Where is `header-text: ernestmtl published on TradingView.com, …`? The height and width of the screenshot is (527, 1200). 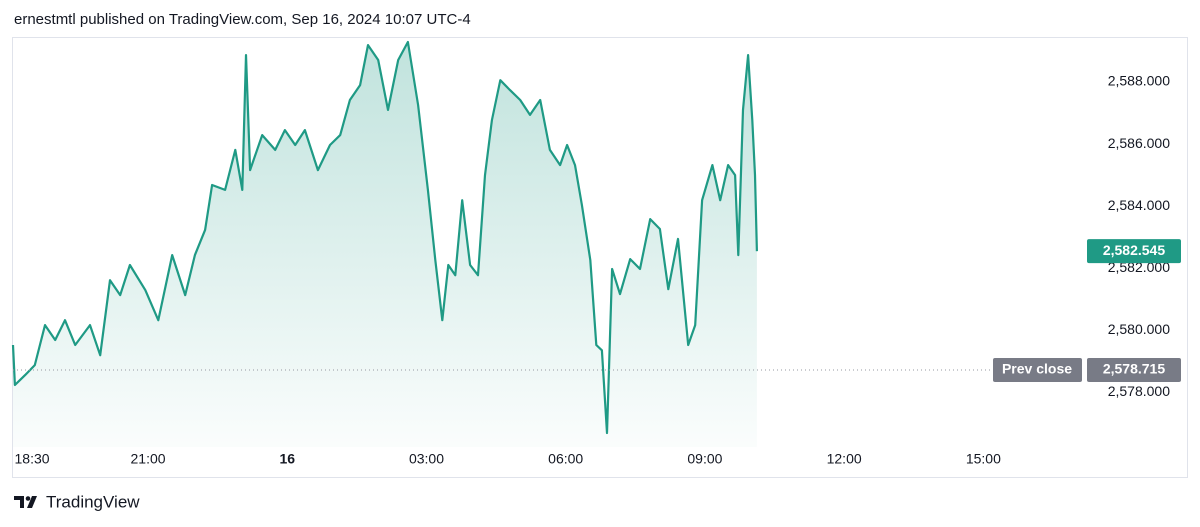 header-text: ernestmtl published on TradingView.com, … is located at coordinates (242, 19).